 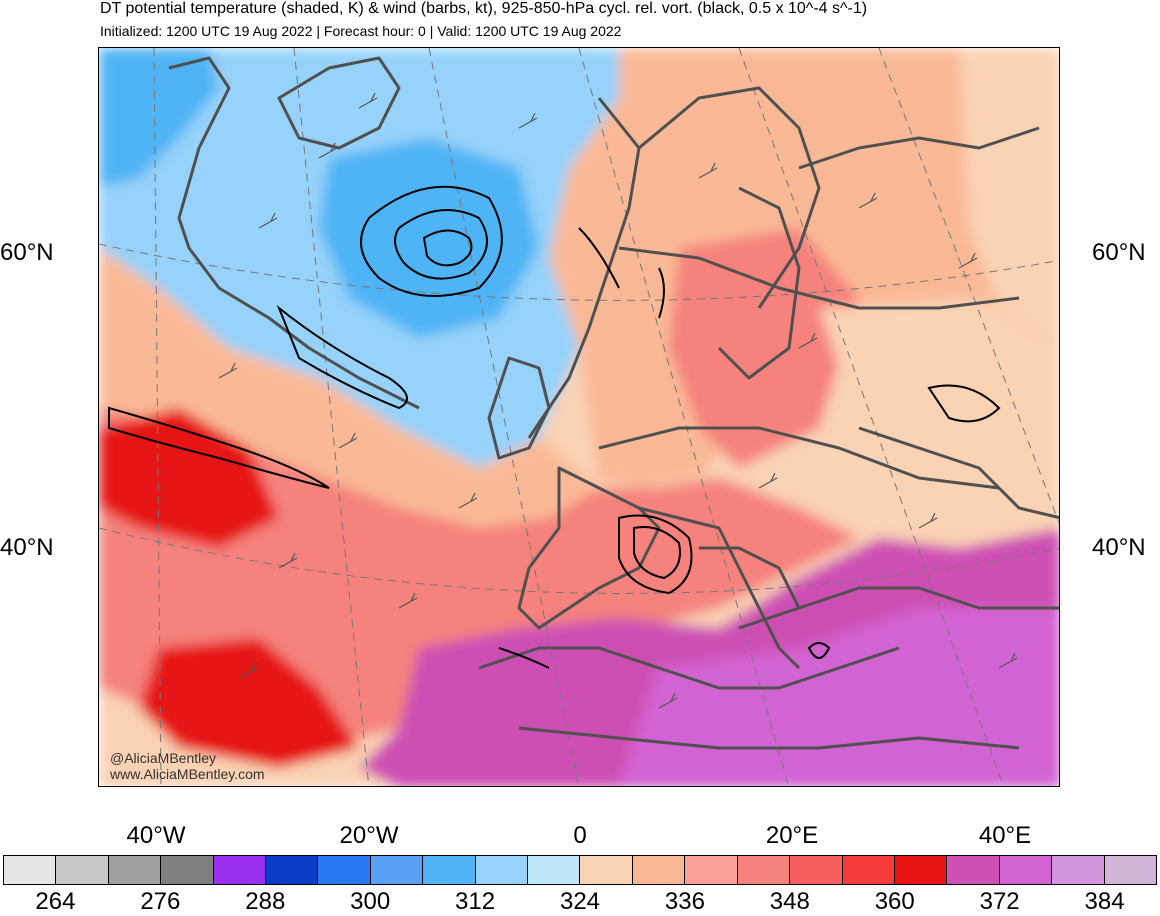 I want to click on colorbar-tick-label: 372, so click(x=999, y=901).